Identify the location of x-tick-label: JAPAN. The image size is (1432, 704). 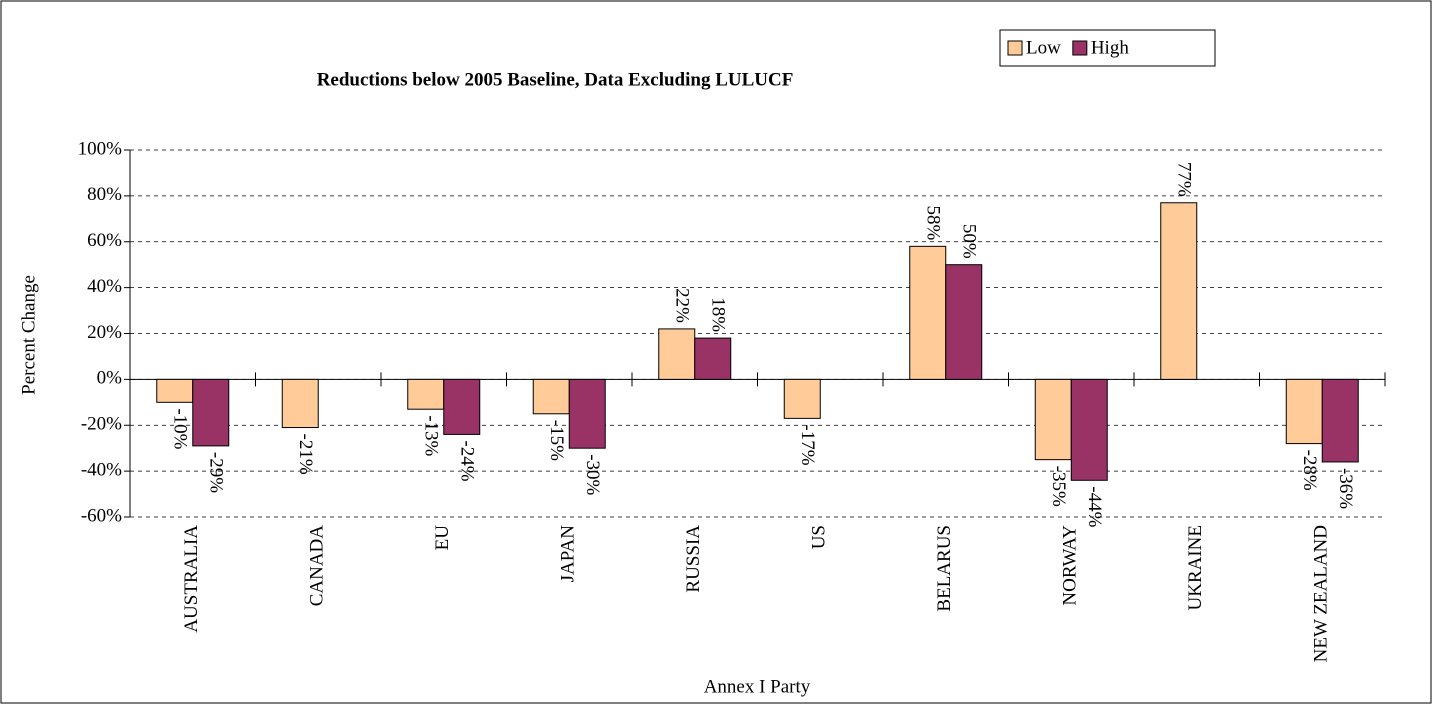
(568, 554).